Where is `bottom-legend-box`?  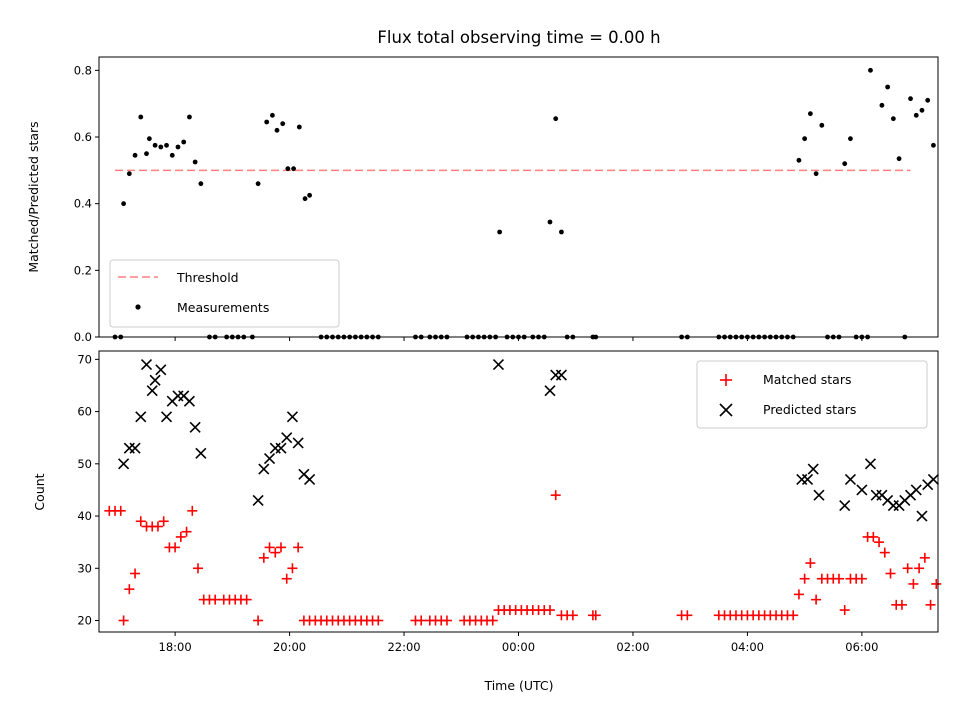
bottom-legend-box is located at coordinates (812, 394).